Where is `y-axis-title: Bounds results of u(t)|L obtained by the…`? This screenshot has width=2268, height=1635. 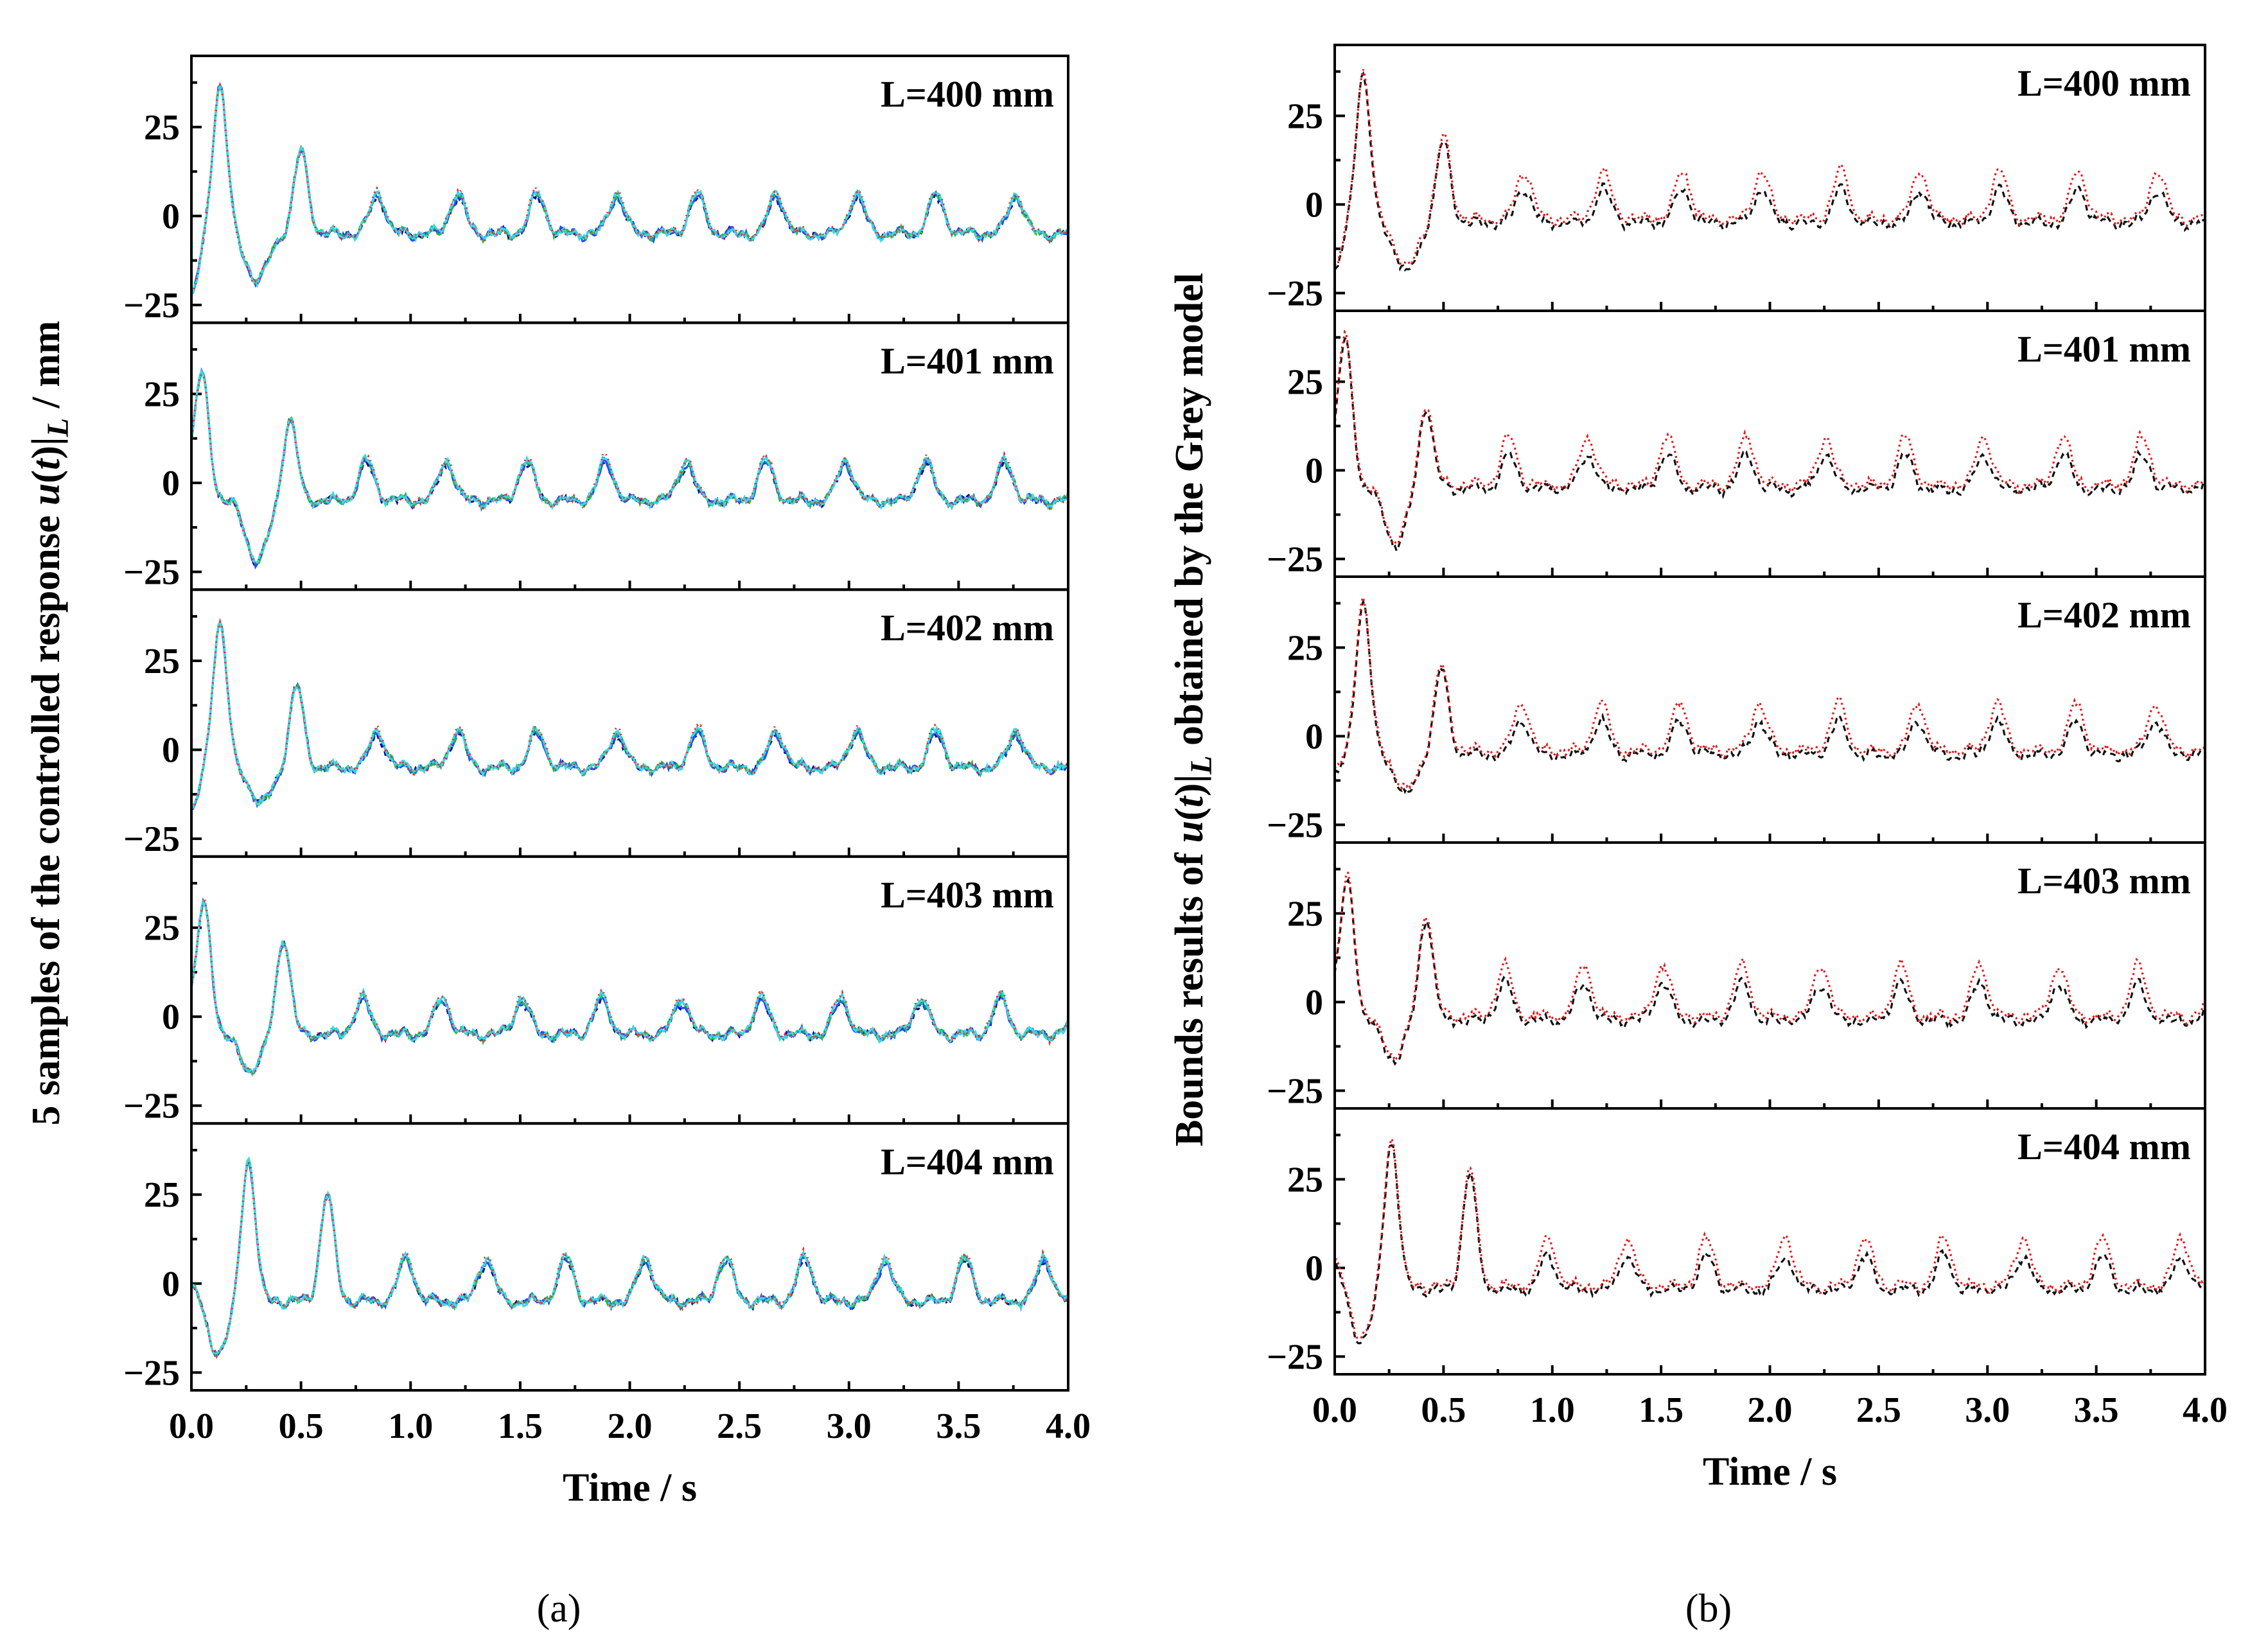 y-axis-title: Bounds results of u(t)|L obtained by the… is located at coordinates (1193, 709).